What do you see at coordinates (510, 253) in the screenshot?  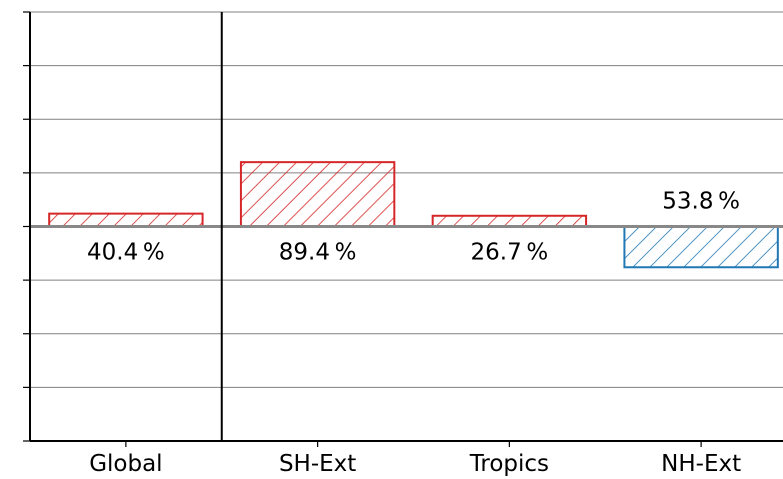 I see `data-label: 26.7 %` at bounding box center [510, 253].